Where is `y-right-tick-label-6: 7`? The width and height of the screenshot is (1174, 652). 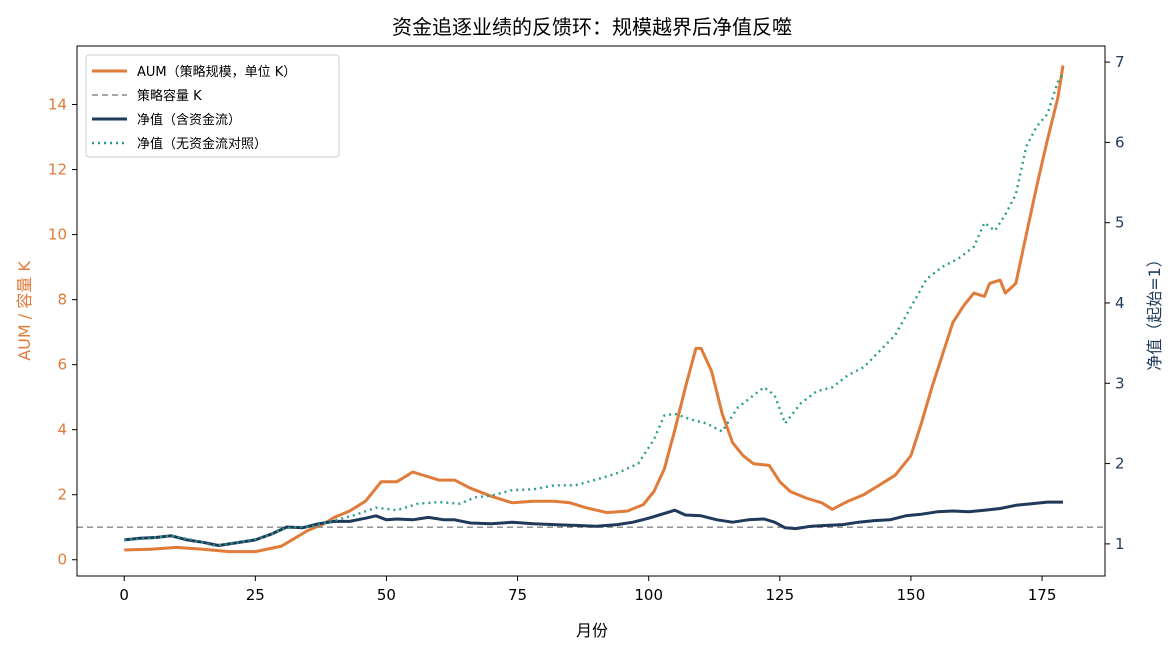 y-right-tick-label-6: 7 is located at coordinates (1120, 62).